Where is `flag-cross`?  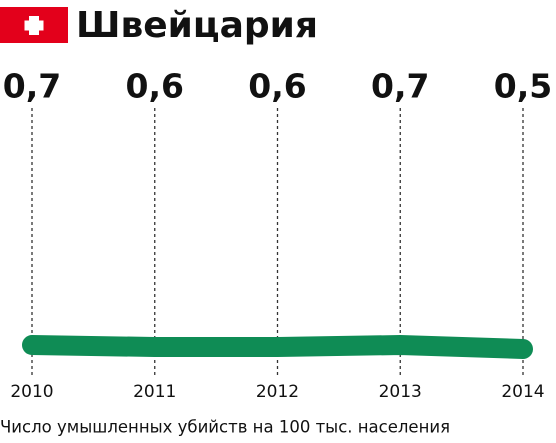 flag-cross is located at coordinates (34, 25).